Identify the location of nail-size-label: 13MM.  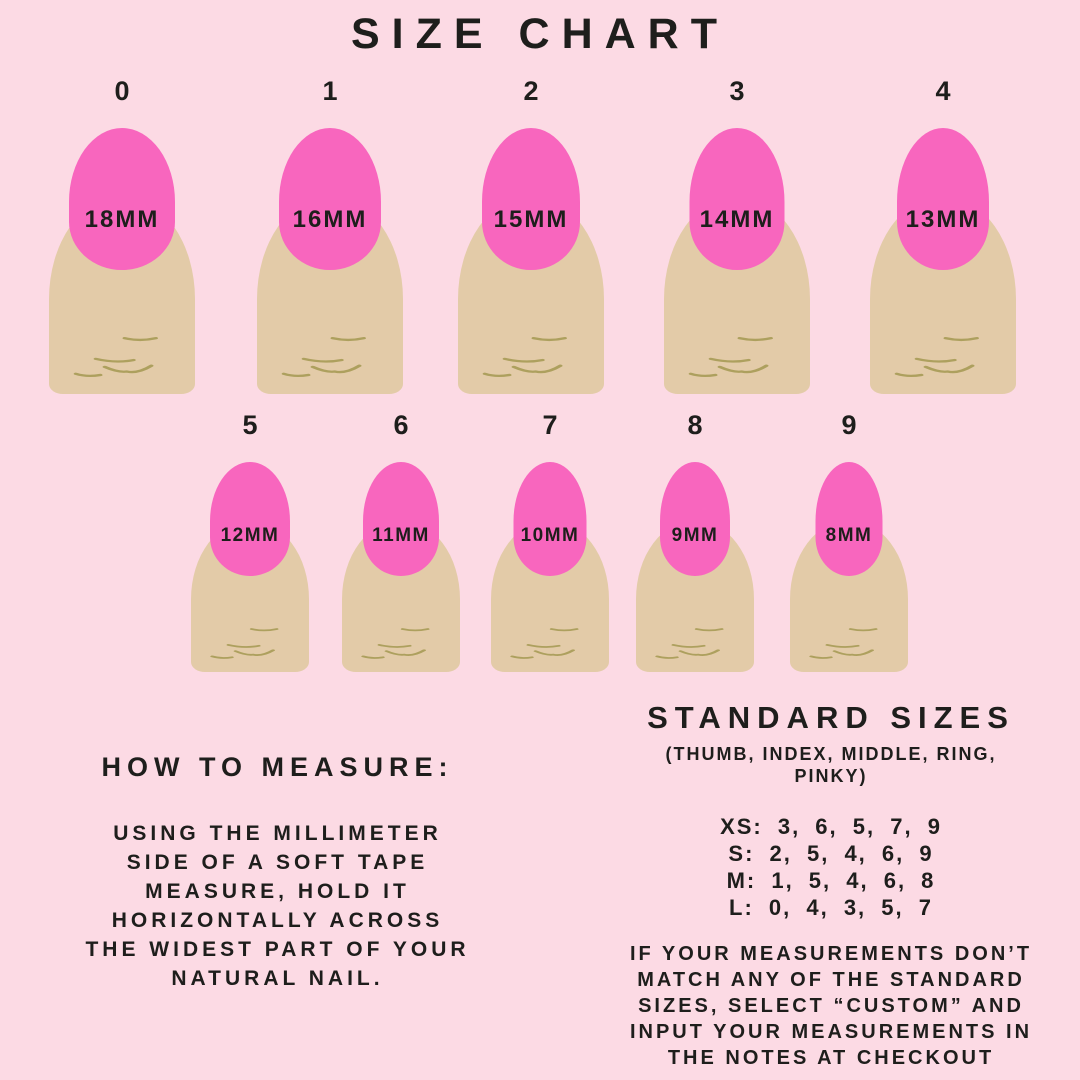
(943, 220).